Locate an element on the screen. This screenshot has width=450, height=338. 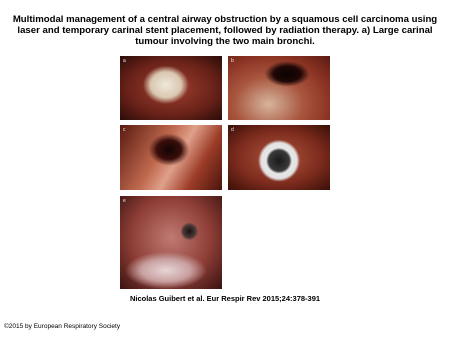
endoscopy-image-a: a is located at coordinates (171, 88).